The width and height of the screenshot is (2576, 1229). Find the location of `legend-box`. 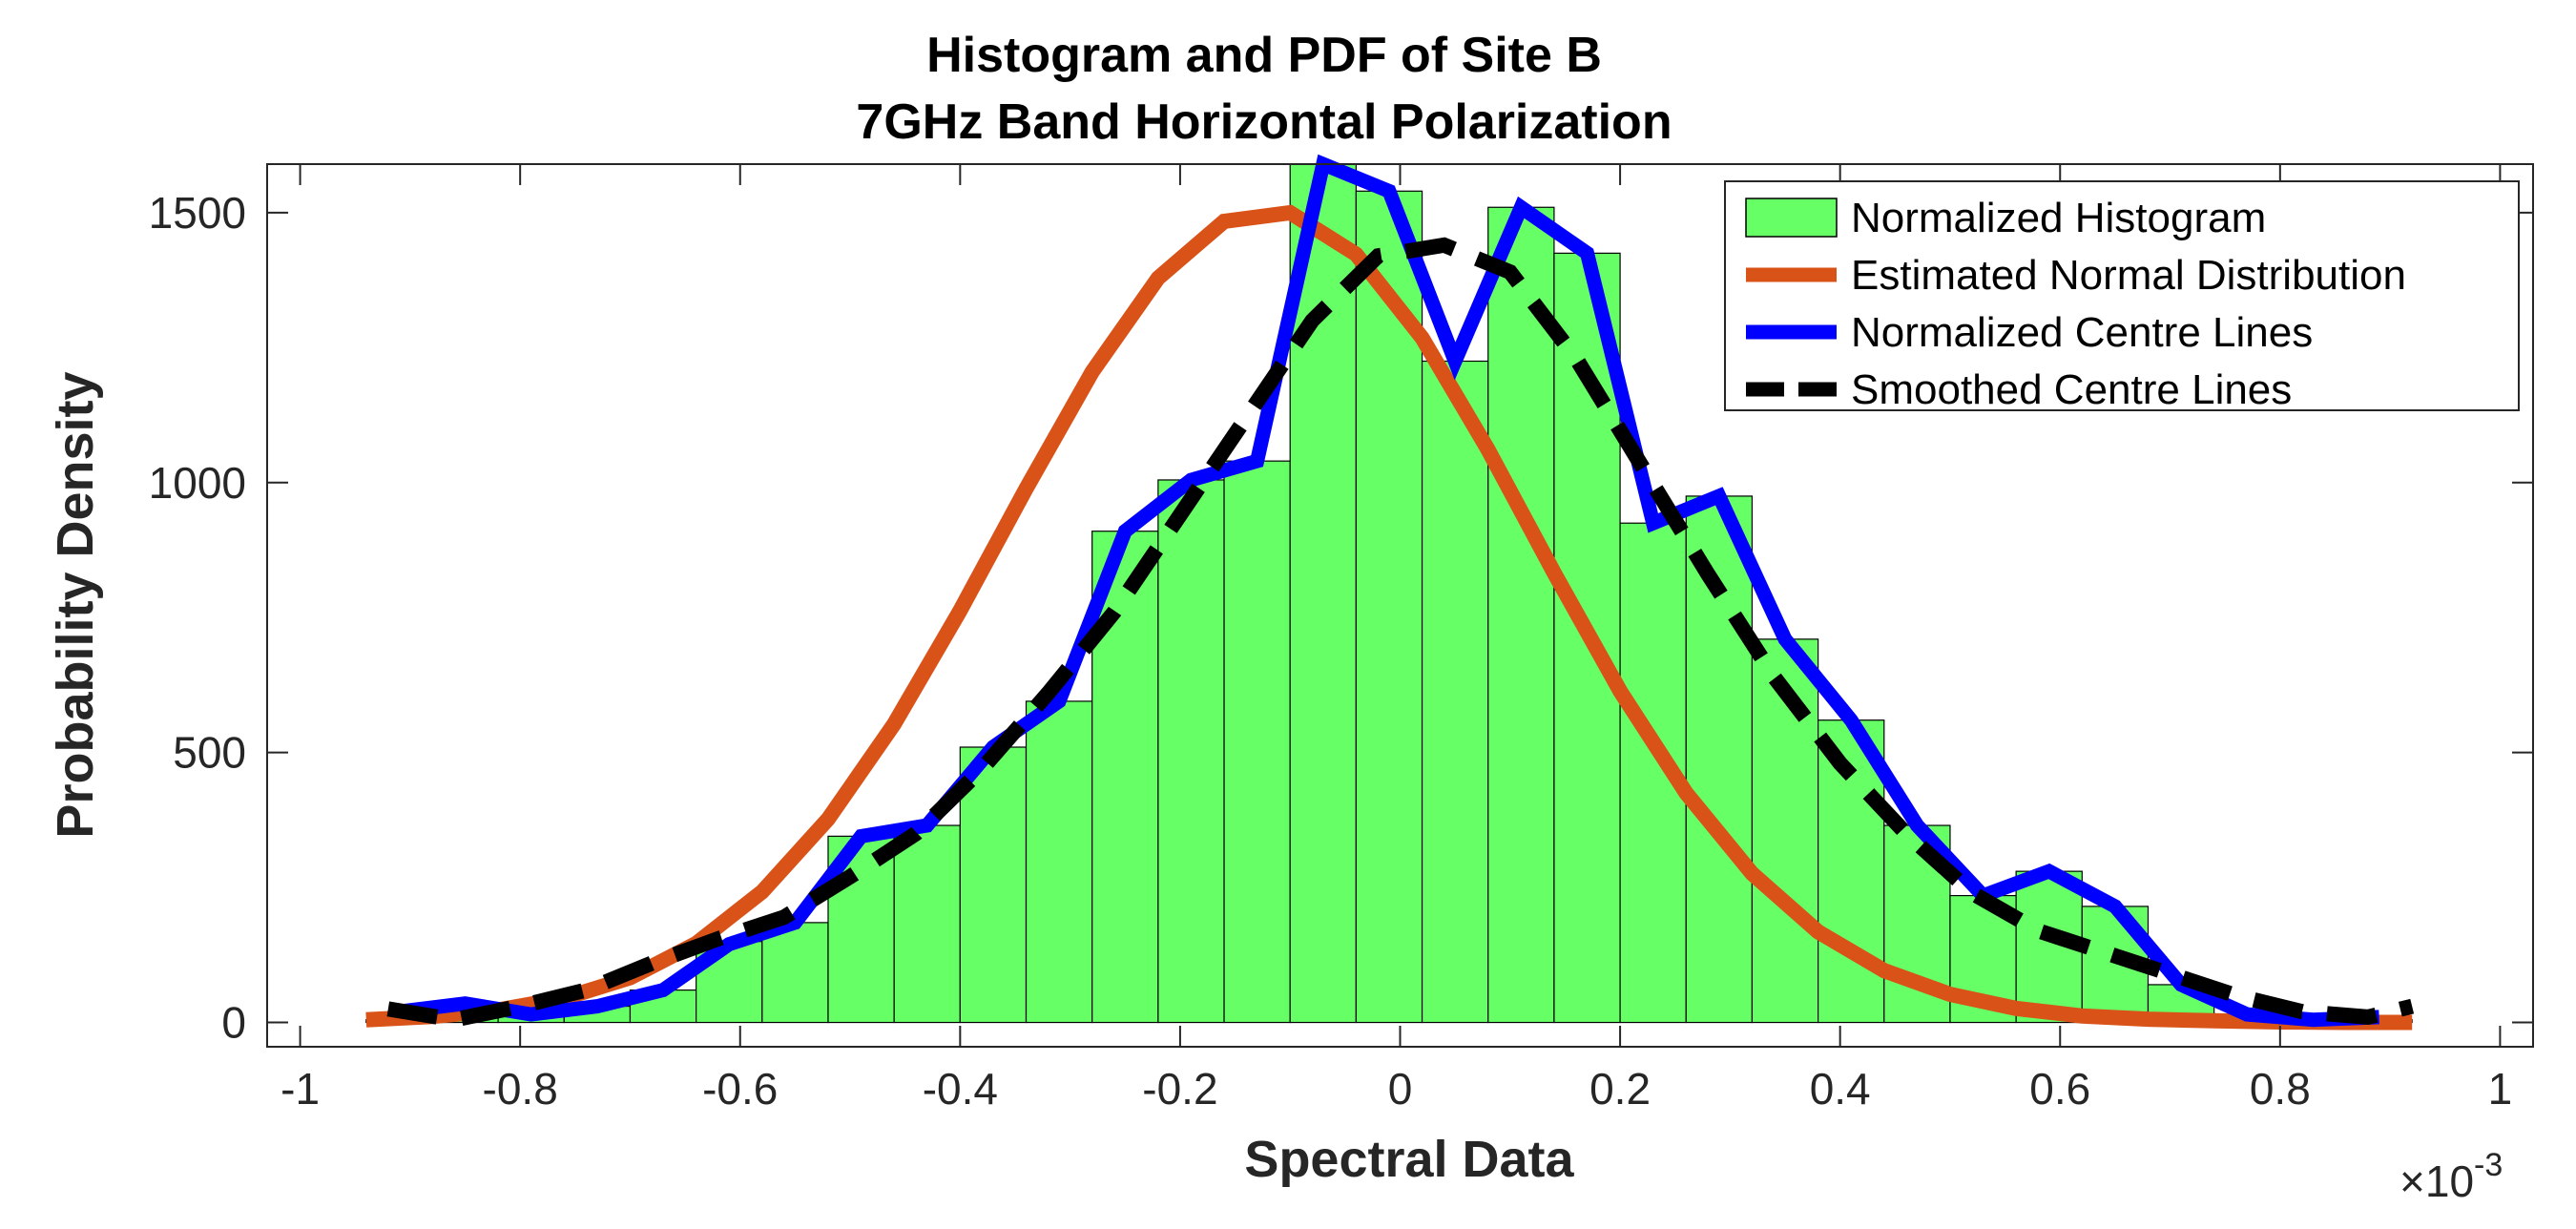

legend-box is located at coordinates (2122, 296).